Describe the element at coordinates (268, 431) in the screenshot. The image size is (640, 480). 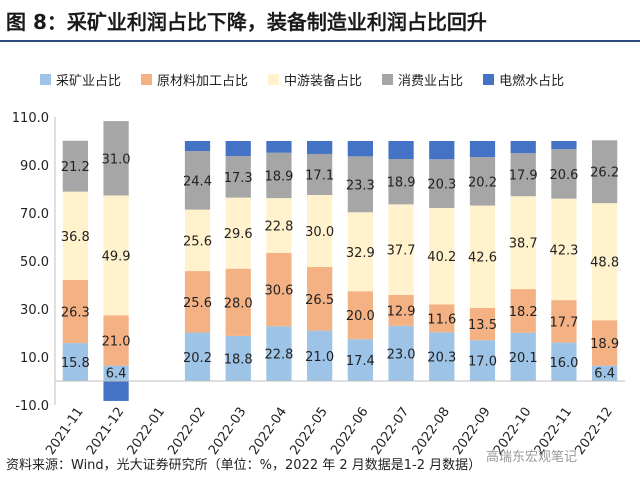
I see `x-tick-label: 2022-04` at that location.